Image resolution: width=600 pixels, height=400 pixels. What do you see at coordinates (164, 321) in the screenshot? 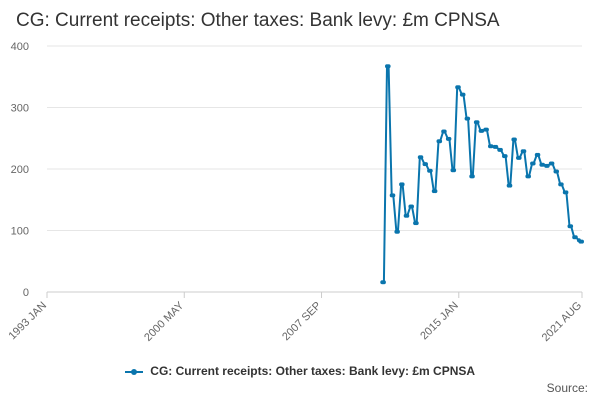
I see `x-tick-label: 2000 MAY` at bounding box center [164, 321].